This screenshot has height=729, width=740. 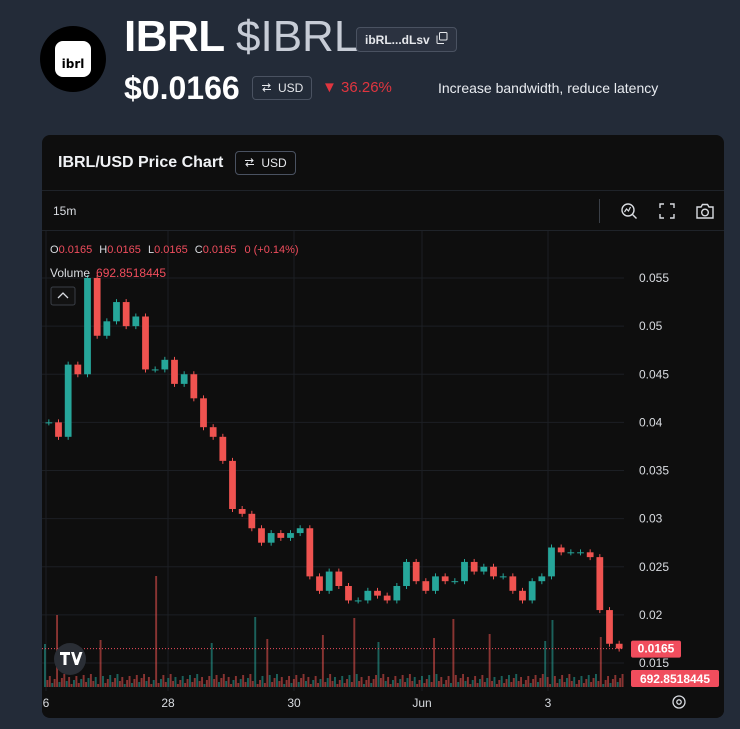 What do you see at coordinates (651, 519) in the screenshot?
I see `y-tick-label: 0.03` at bounding box center [651, 519].